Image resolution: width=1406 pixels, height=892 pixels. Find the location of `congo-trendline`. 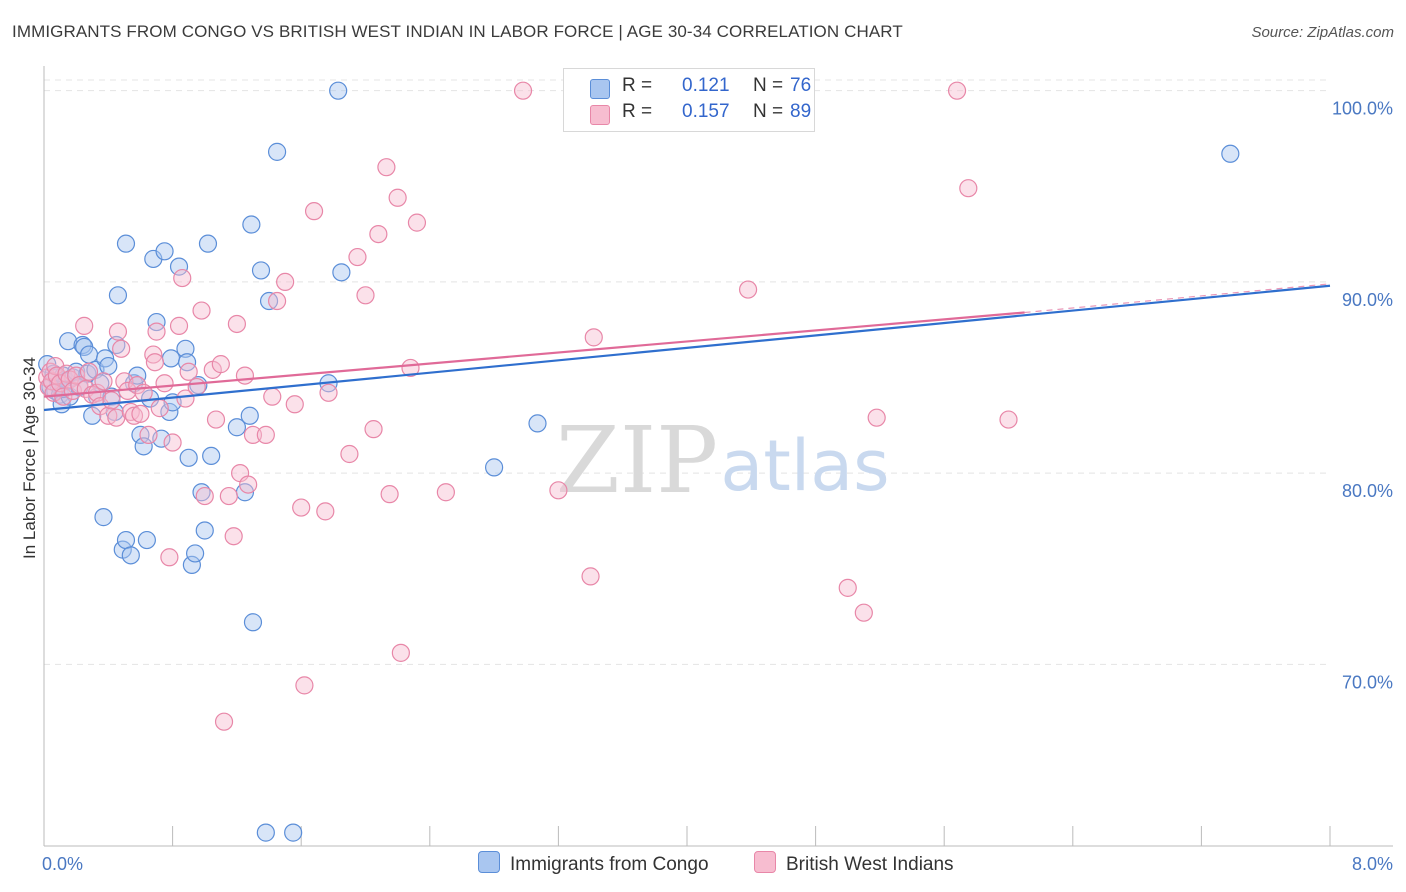

congo-trendline is located at coordinates (687, 348).